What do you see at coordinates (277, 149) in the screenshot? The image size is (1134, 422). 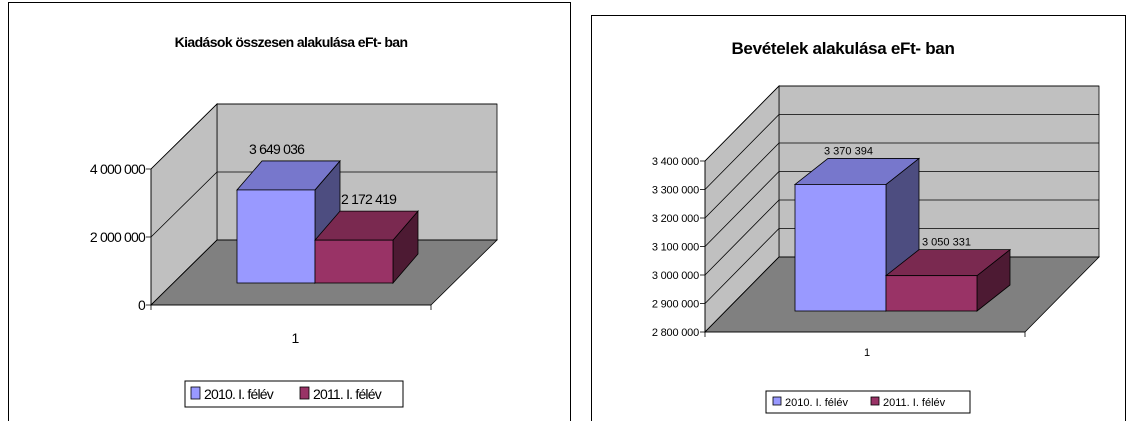 I see `data-label-series-1: 3 649 036` at bounding box center [277, 149].